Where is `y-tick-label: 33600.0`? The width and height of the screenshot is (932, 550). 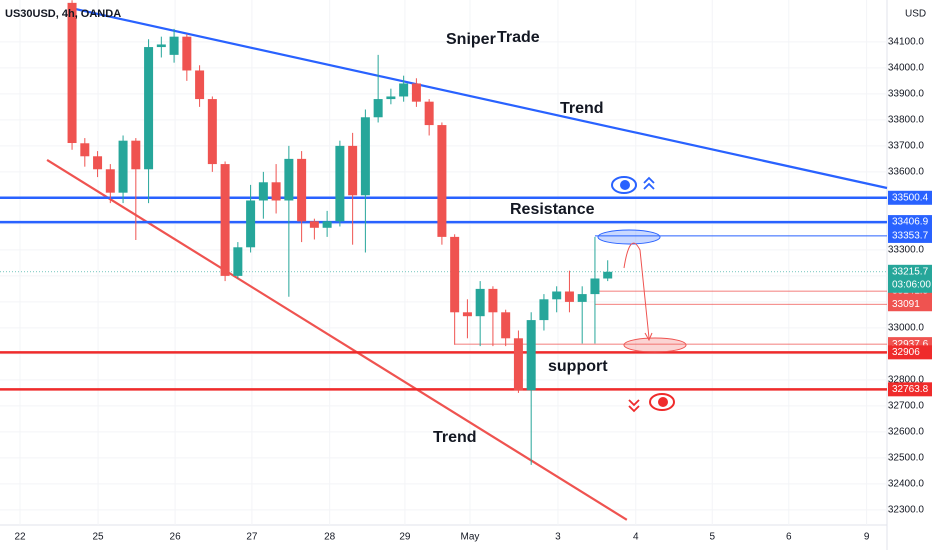 y-tick-label: 33600.0 is located at coordinates (906, 172).